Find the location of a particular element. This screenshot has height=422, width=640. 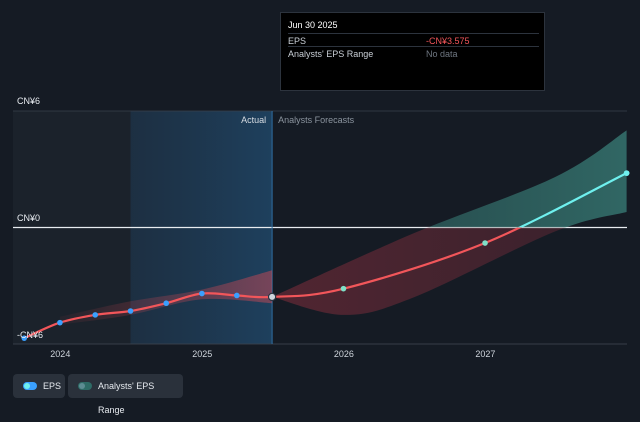

legend-label: Analysts' EPS Range is located at coordinates (126, 398).